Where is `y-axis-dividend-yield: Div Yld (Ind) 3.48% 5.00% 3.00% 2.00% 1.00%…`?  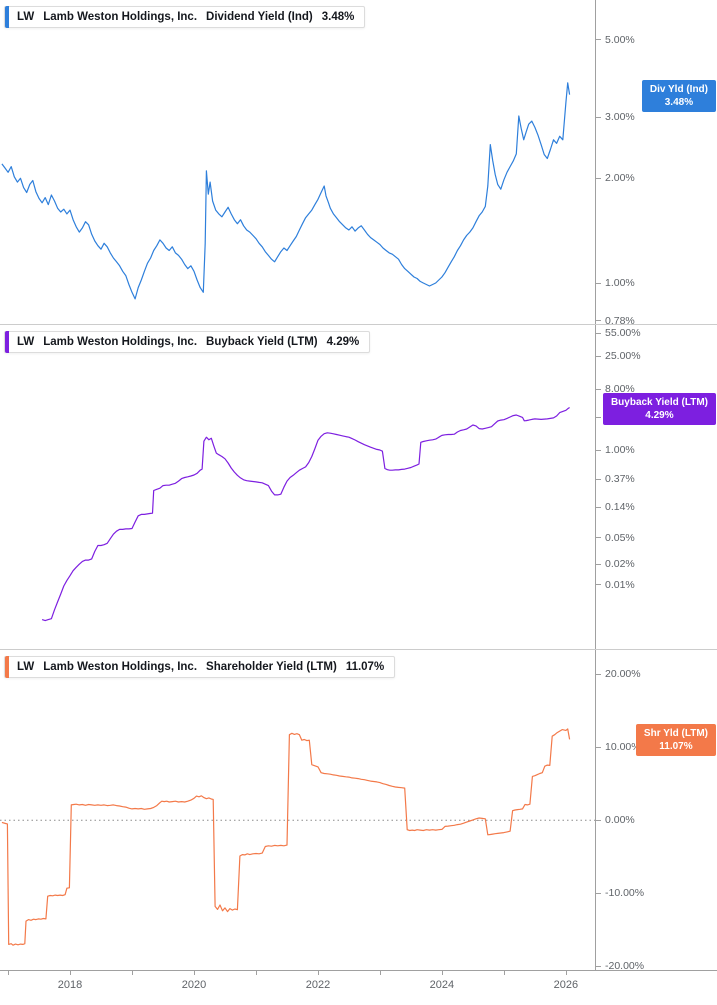
y-axis-dividend-yield: Div Yld (Ind) 3.48% 5.00% 3.00% 2.00% 1.00%… is located at coordinates (656, 163).